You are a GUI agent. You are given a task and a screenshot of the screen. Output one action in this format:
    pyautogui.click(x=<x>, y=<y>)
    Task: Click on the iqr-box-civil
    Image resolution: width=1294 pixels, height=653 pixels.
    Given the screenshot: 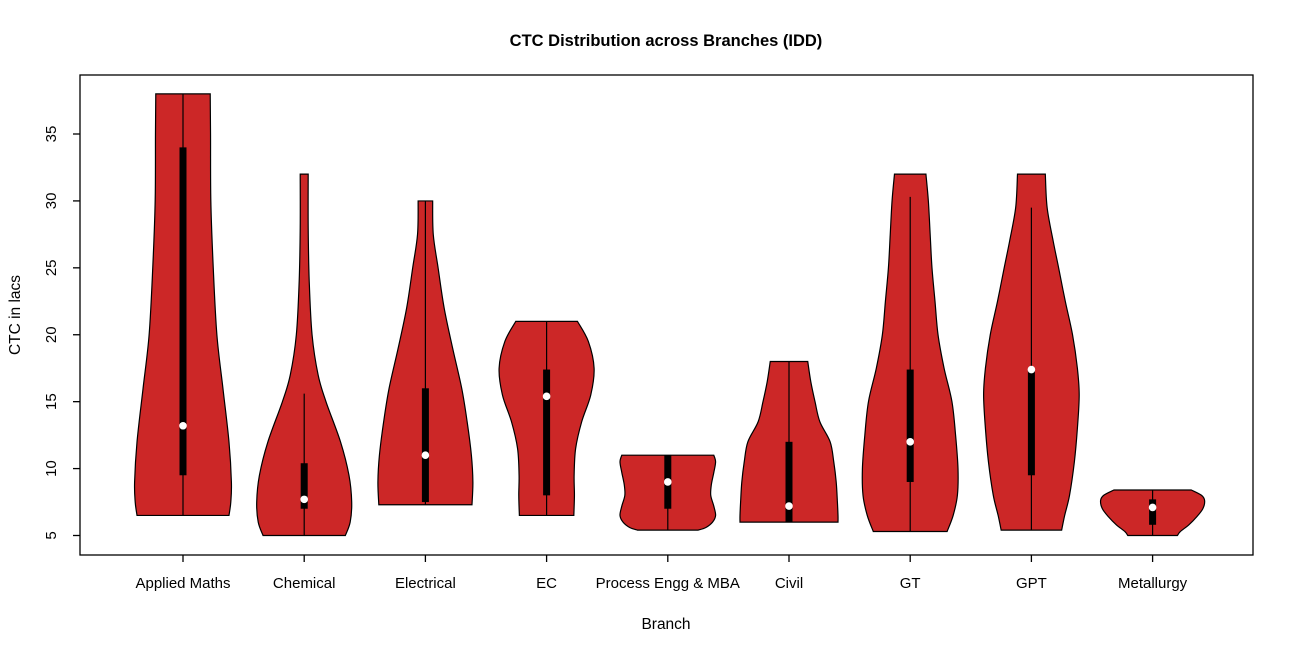 What is the action you would take?
    pyautogui.click(x=789, y=482)
    